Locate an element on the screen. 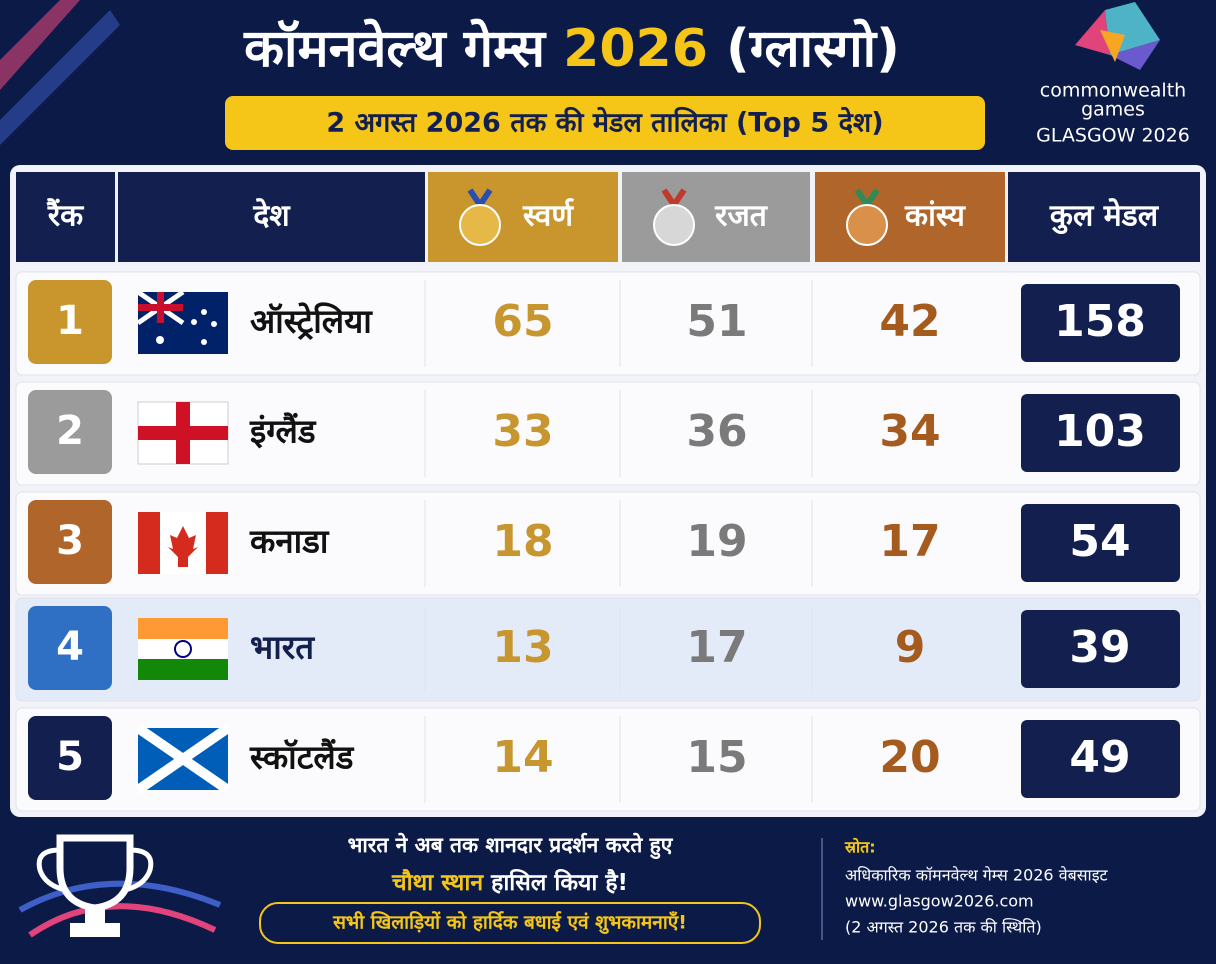 The image size is (1216, 964). logo: commonwealth games GLASGOW 2026 is located at coordinates (1113, 74).